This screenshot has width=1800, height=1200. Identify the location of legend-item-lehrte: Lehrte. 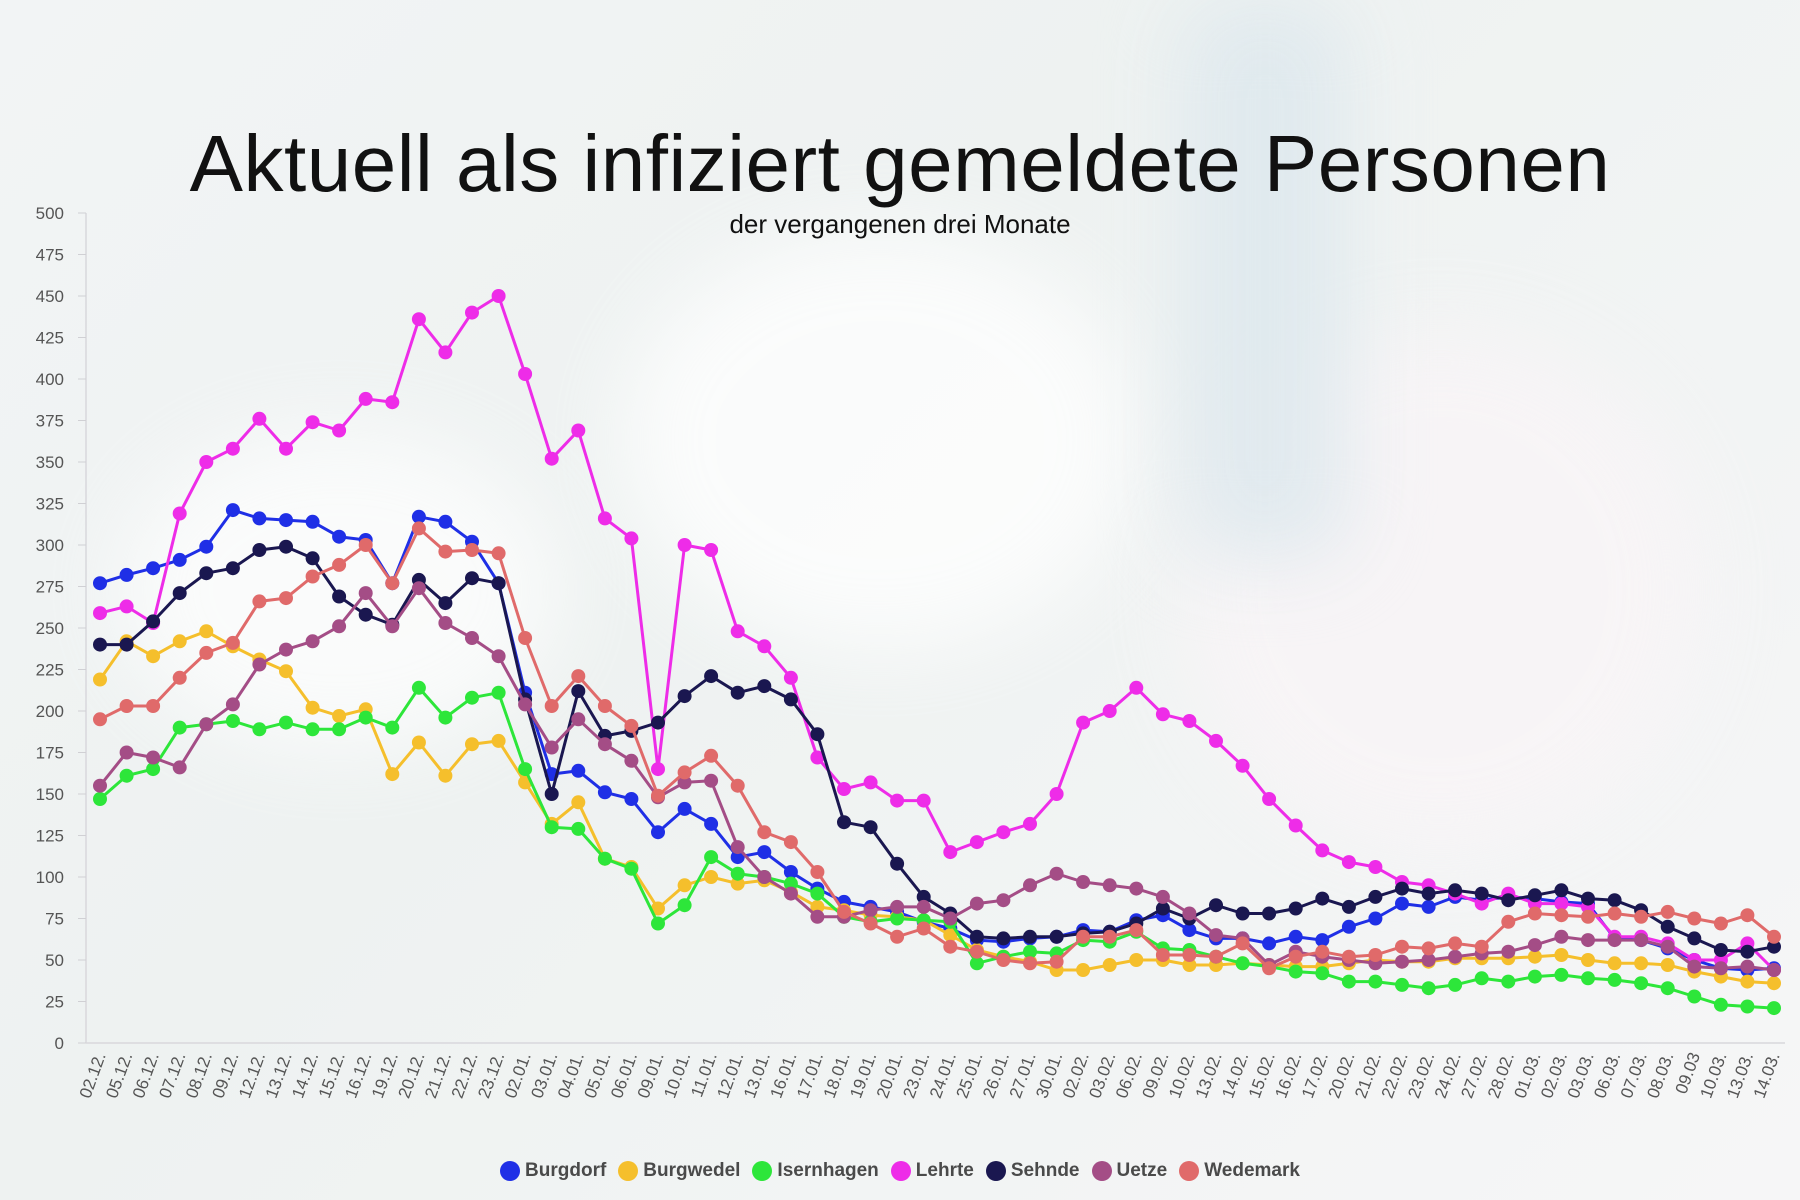
(932, 1171).